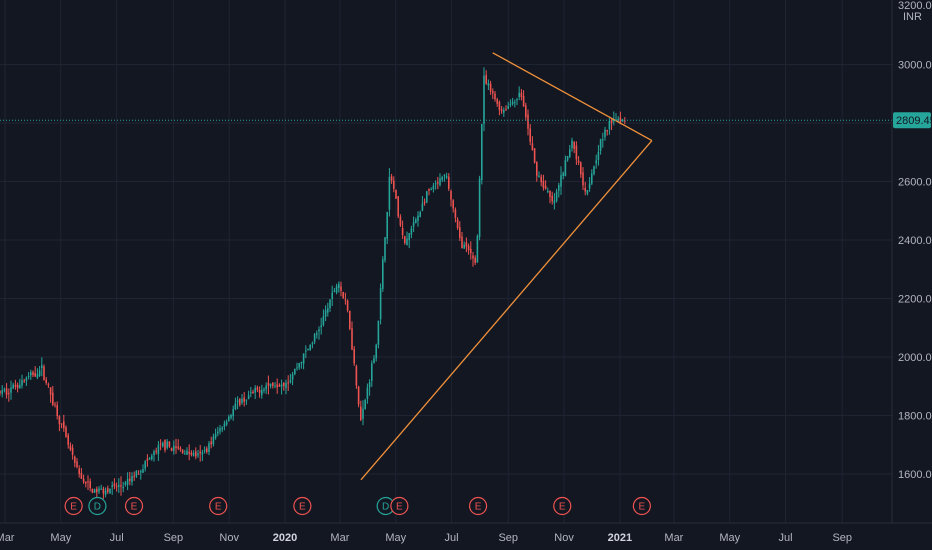 The height and width of the screenshot is (550, 932). Describe the element at coordinates (572, 97) in the screenshot. I see `trendline-upper` at that location.